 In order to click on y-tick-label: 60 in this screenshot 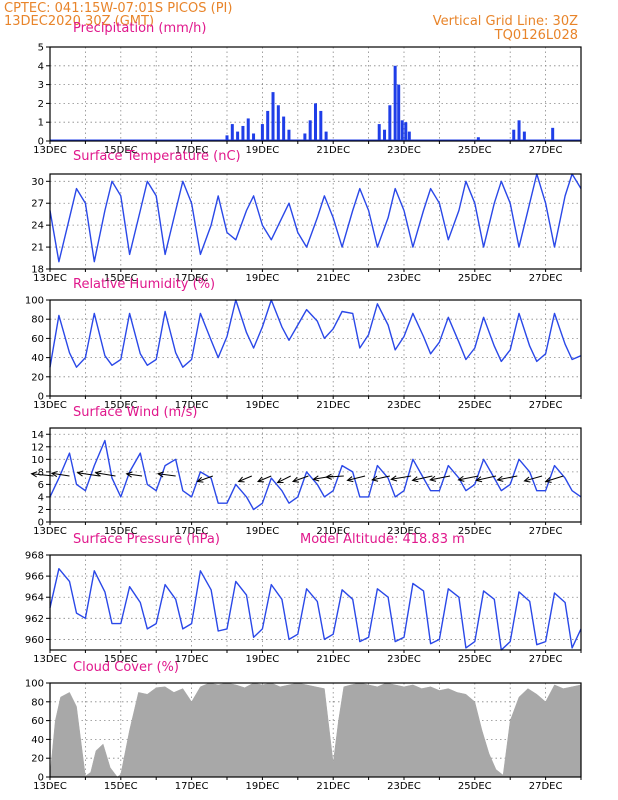, I will do `click(37, 721)`.